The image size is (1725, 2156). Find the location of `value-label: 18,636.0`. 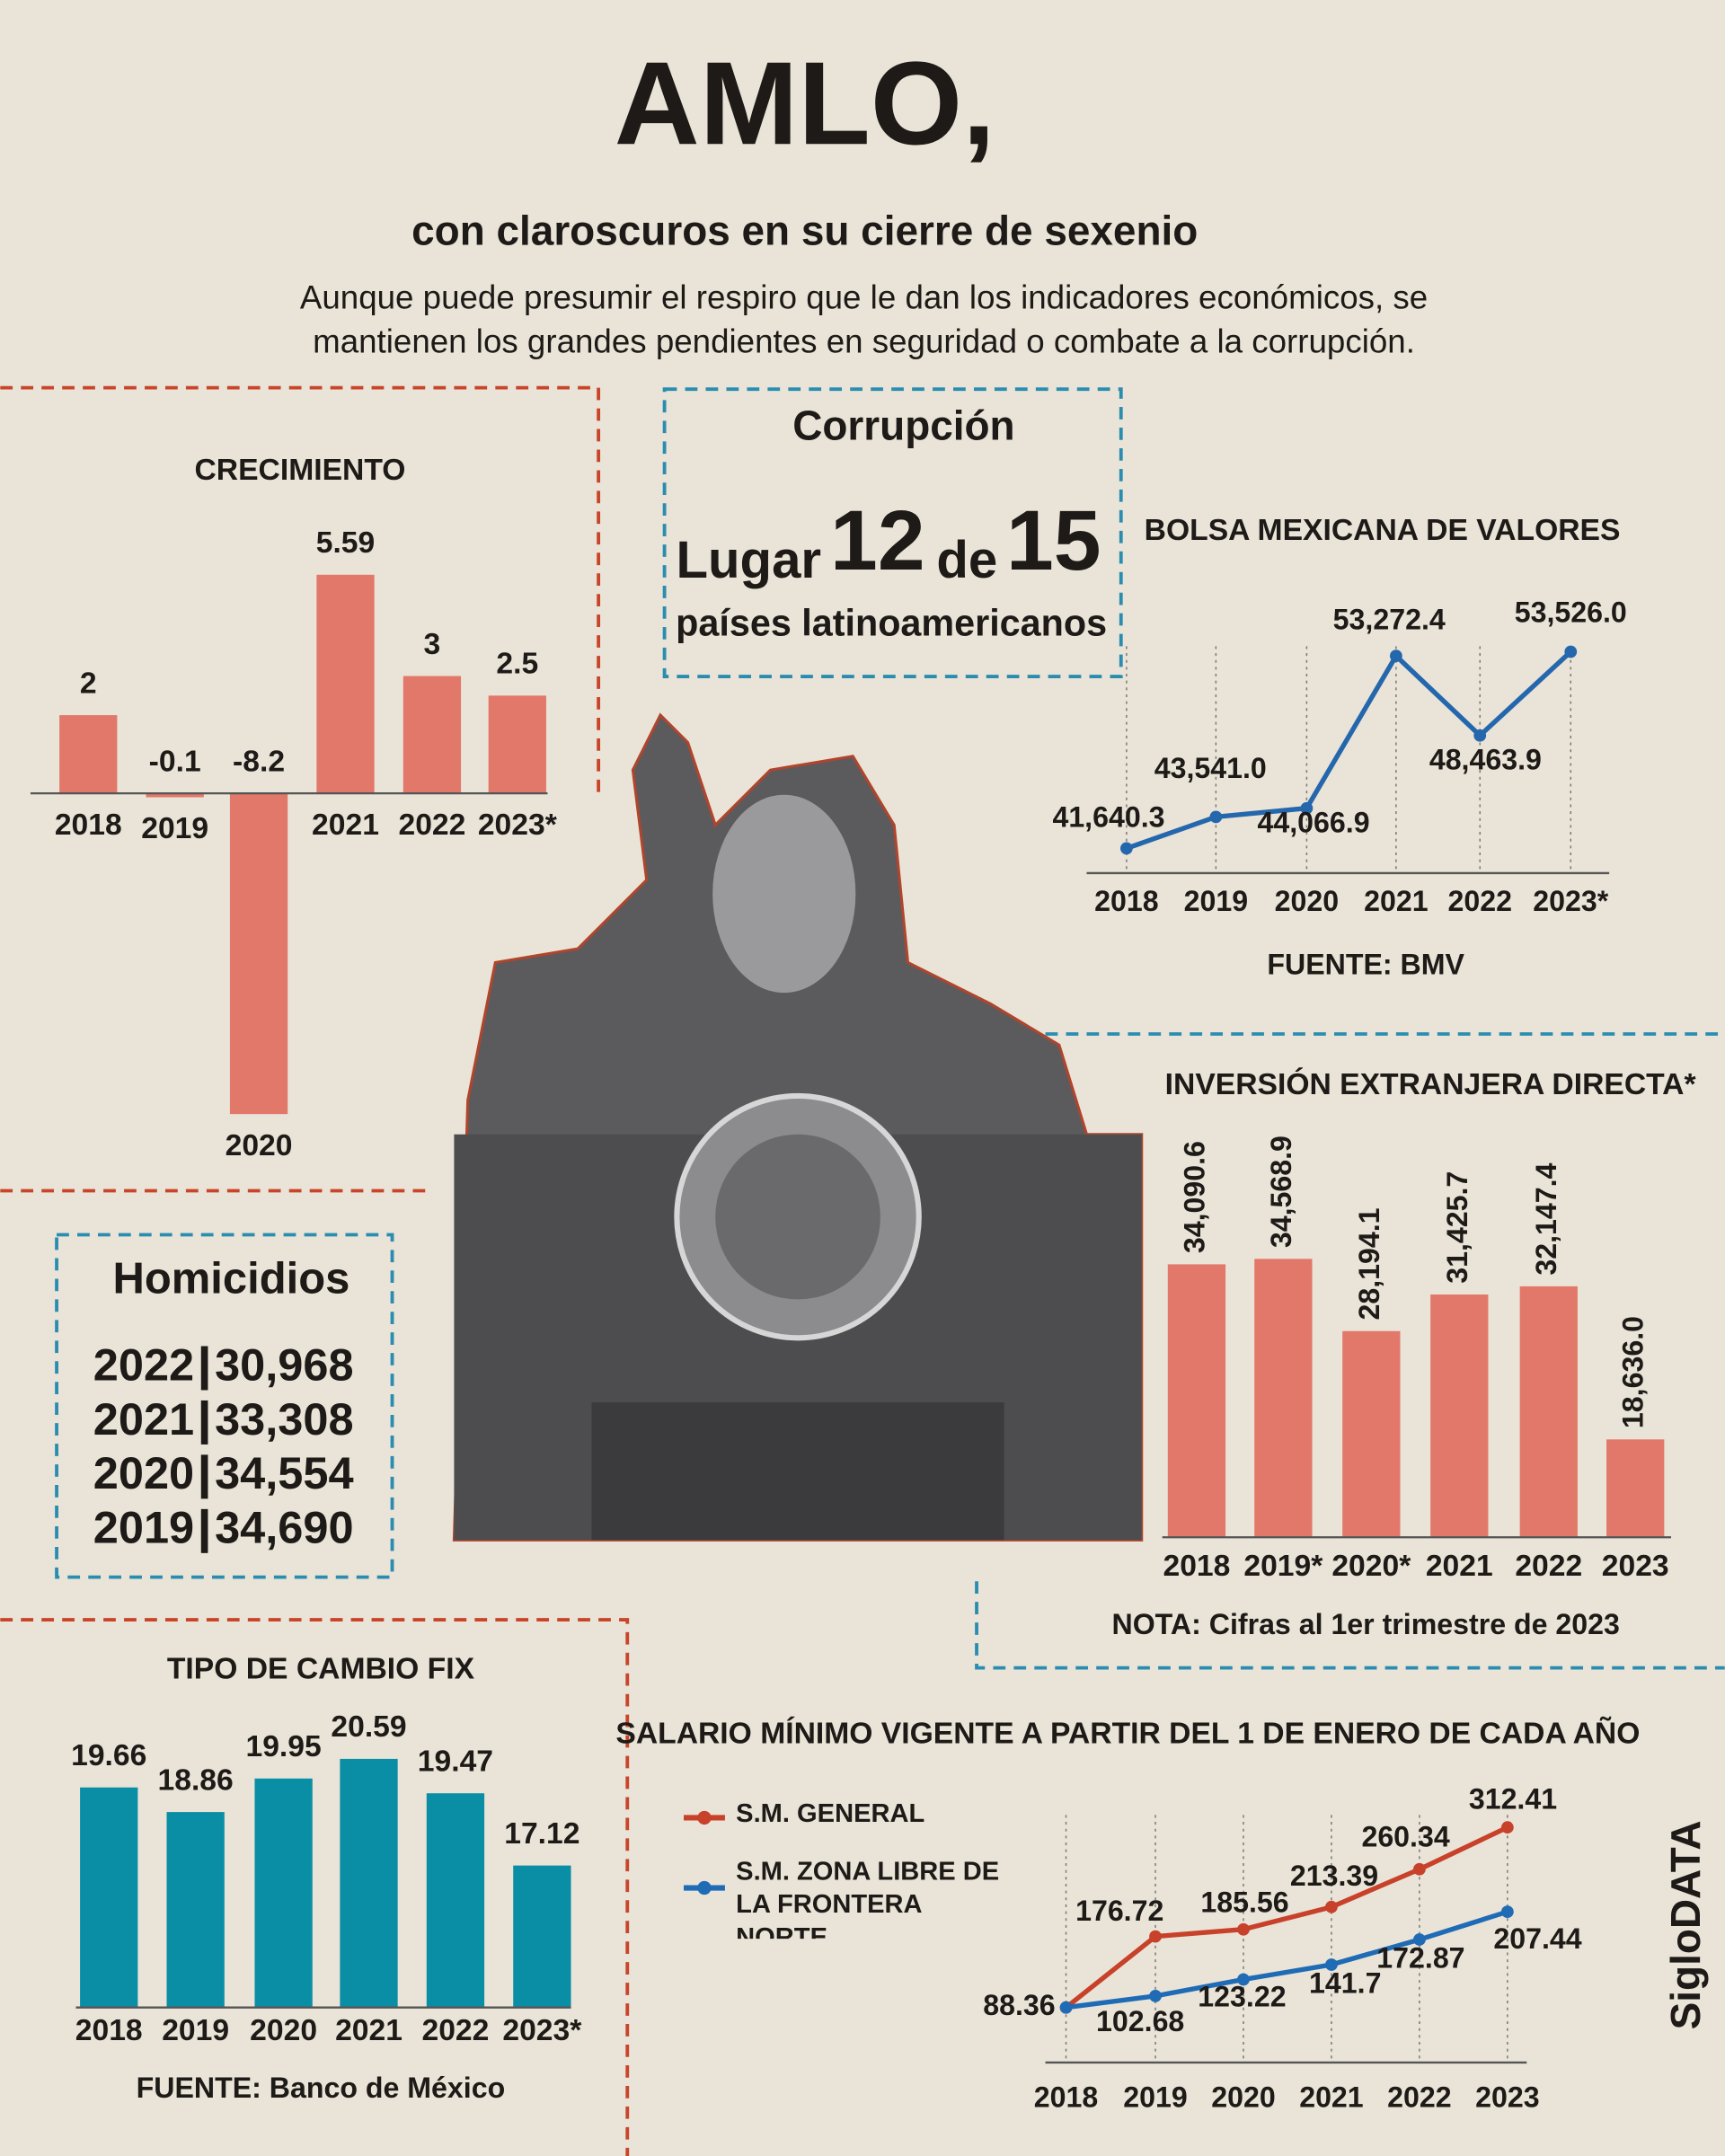

value-label: 18,636.0 is located at coordinates (1633, 1372).